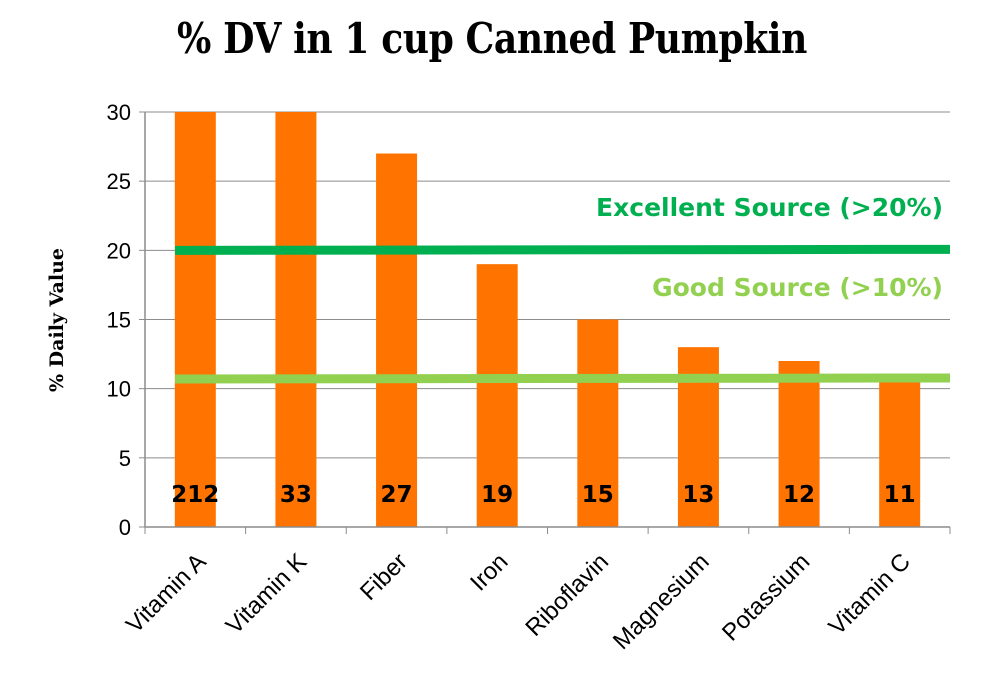  I want to click on data-label: 11, so click(900, 495).